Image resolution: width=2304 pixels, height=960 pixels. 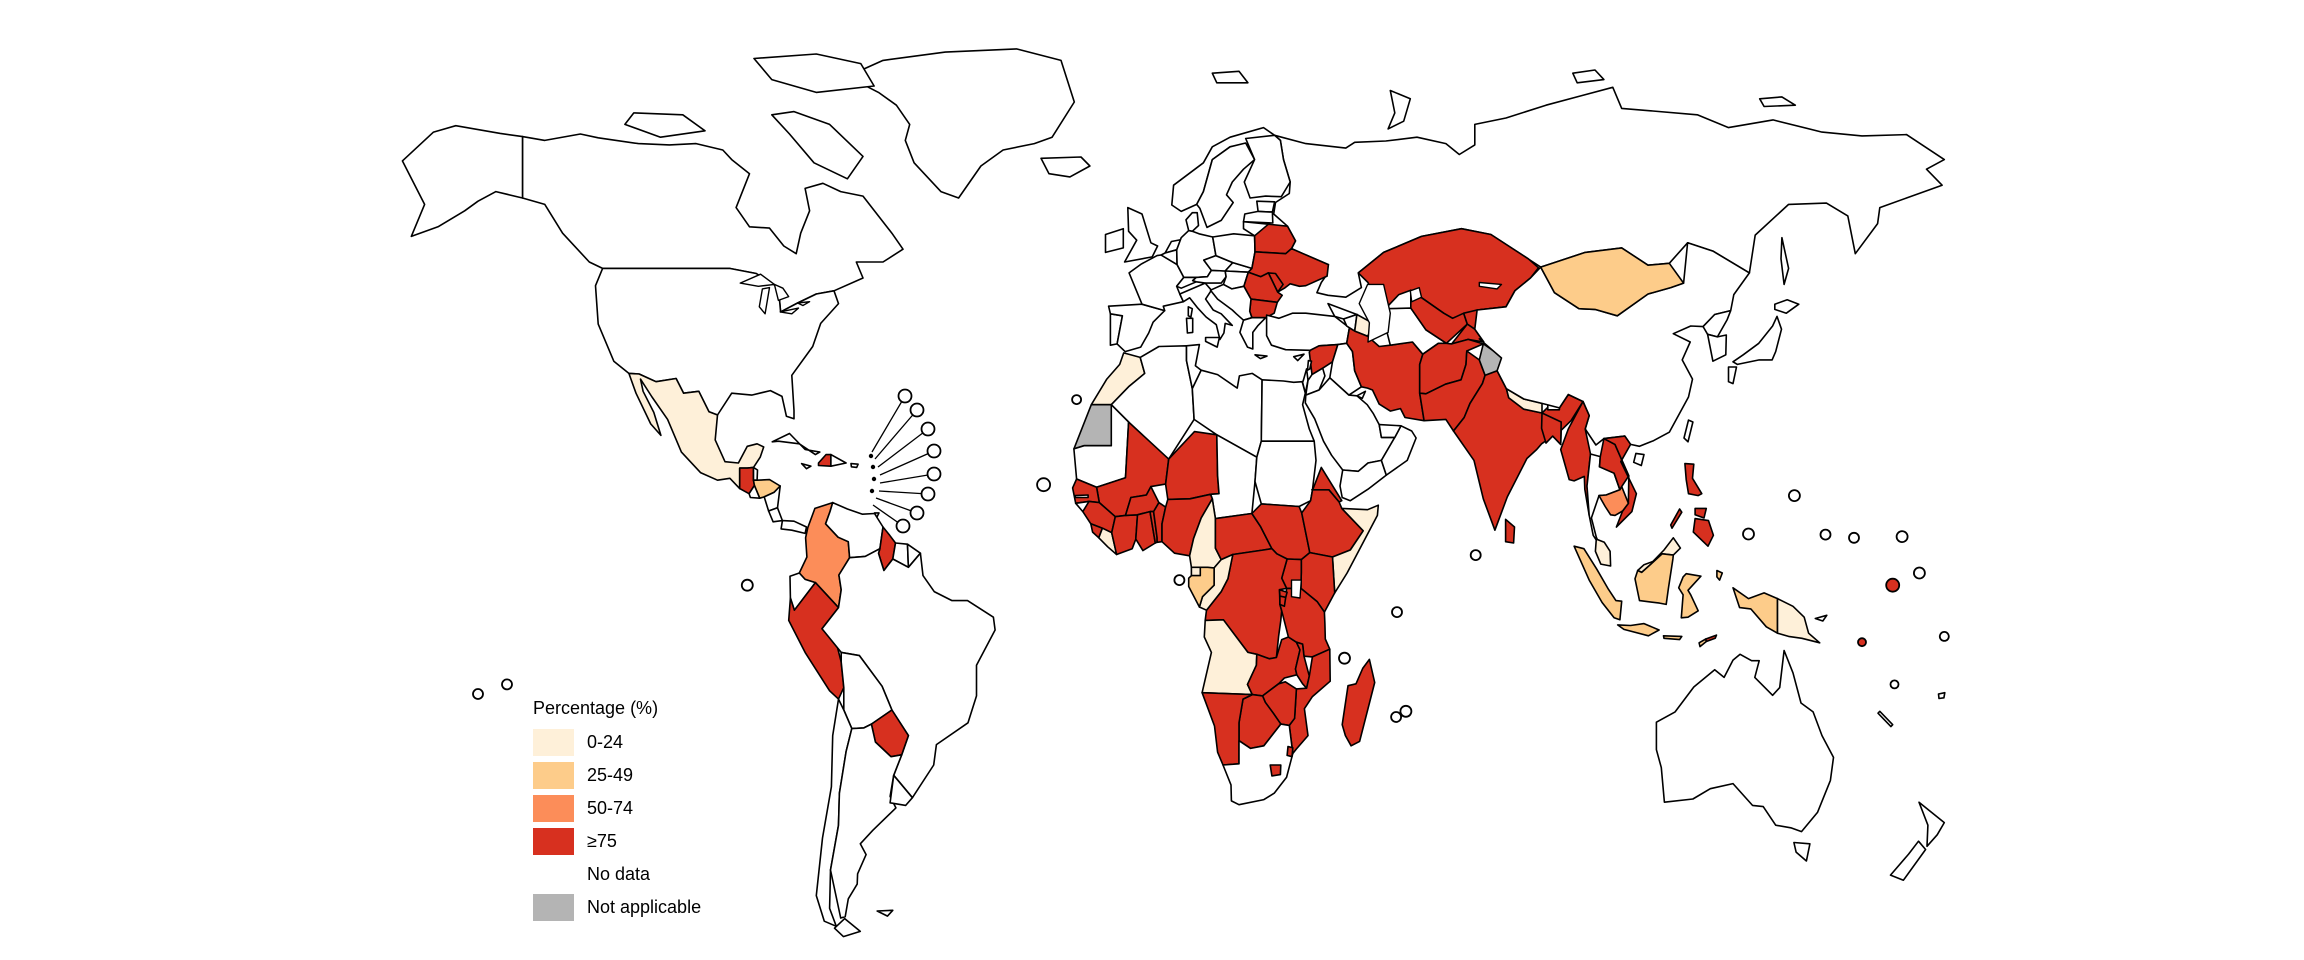 I want to click on country-severnaya-zemlya, so click(x=1588, y=76).